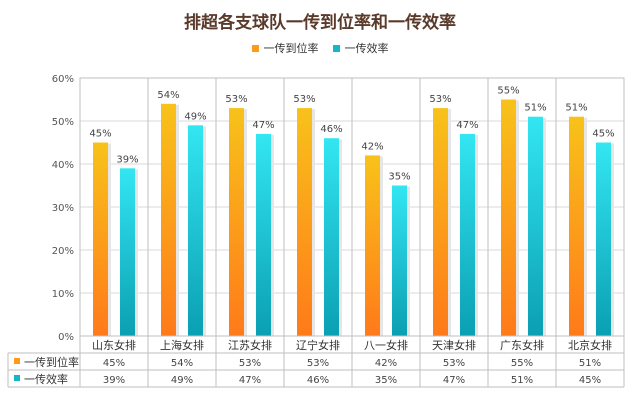 The width and height of the screenshot is (640, 400). What do you see at coordinates (63, 294) in the screenshot?
I see `y-tick-label: 10%` at bounding box center [63, 294].